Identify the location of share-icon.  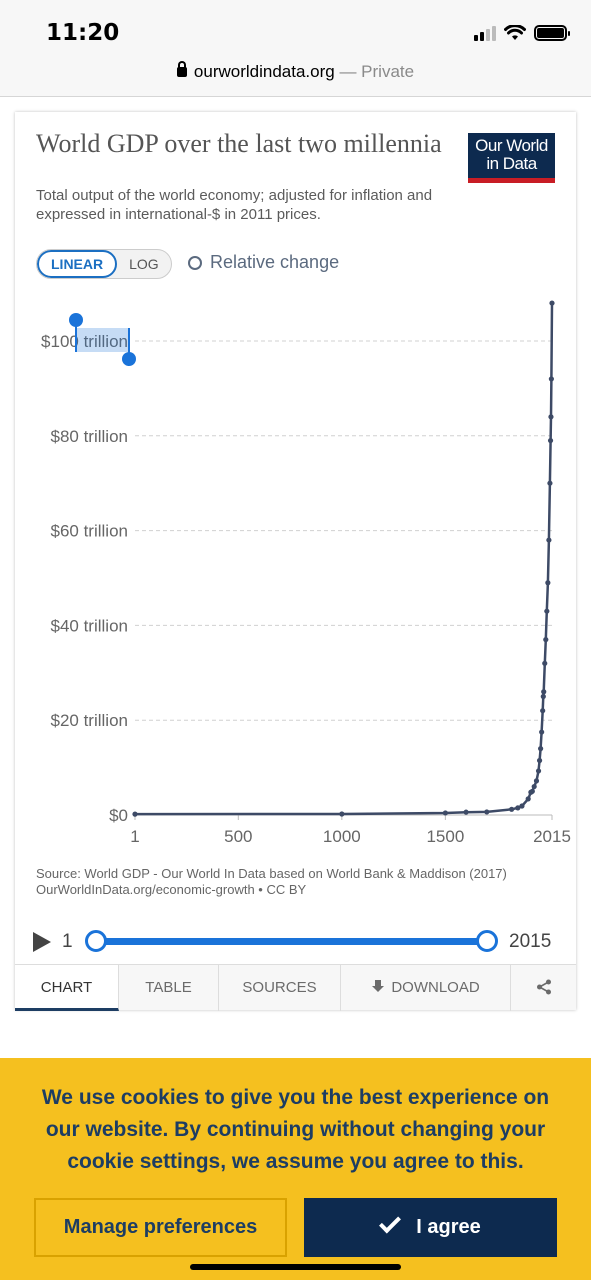
(543, 987).